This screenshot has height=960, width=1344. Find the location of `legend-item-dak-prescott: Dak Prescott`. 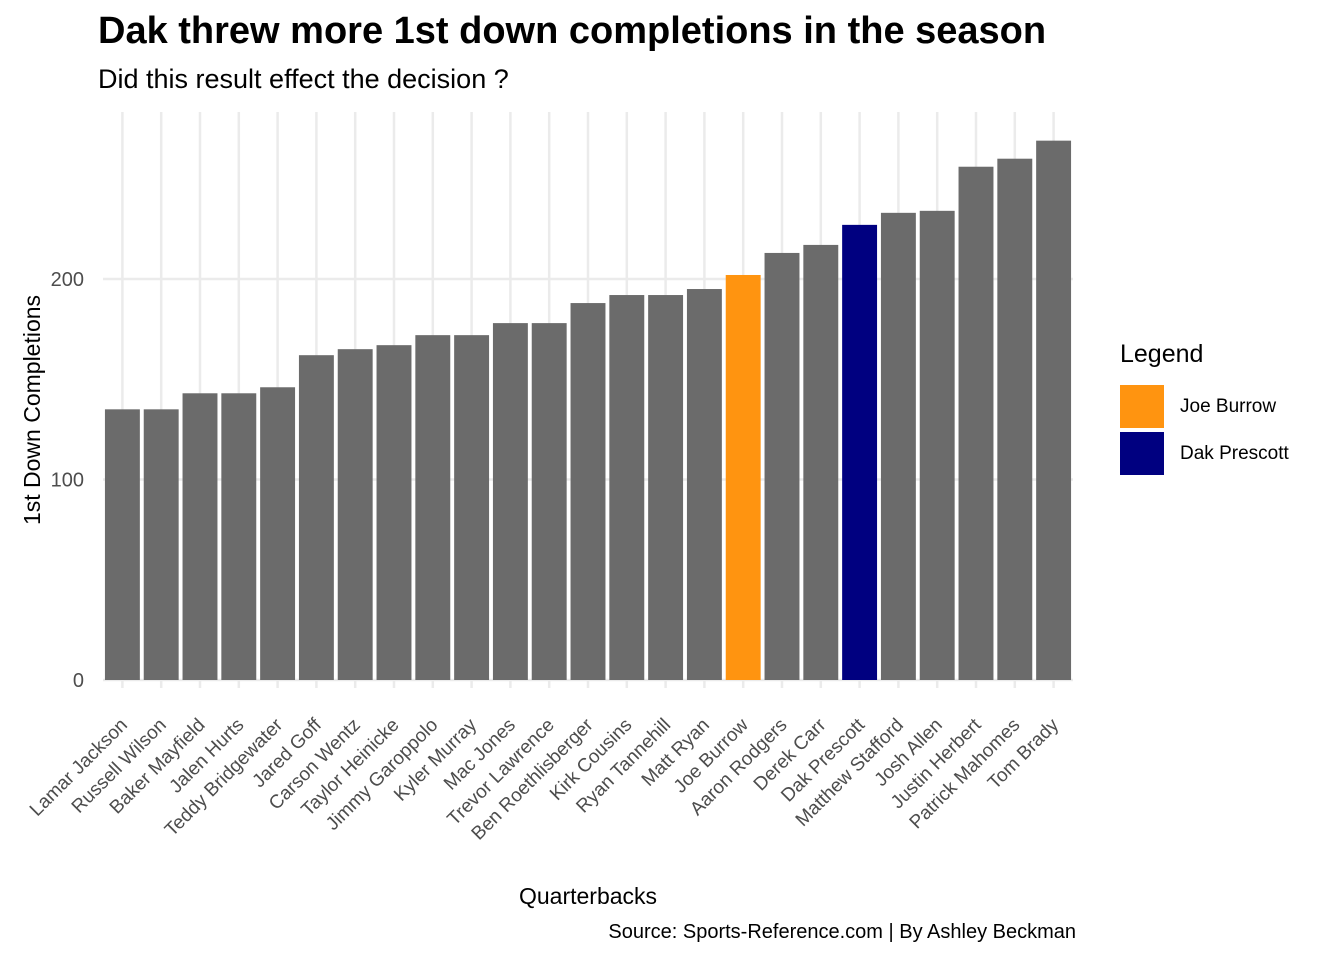

legend-item-dak-prescott: Dak Prescott is located at coordinates (1204, 453).